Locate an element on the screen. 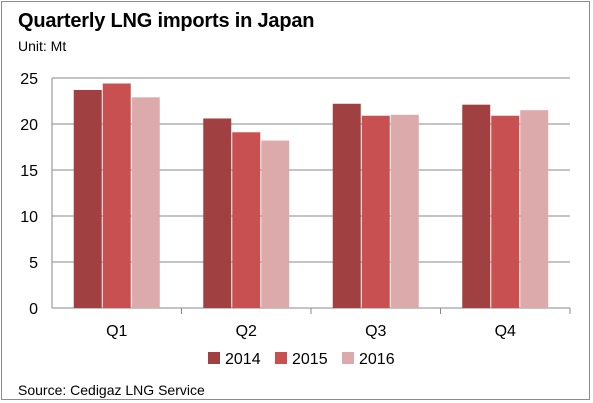 The height and width of the screenshot is (403, 593). y-tick-label: 20 is located at coordinates (29, 125).